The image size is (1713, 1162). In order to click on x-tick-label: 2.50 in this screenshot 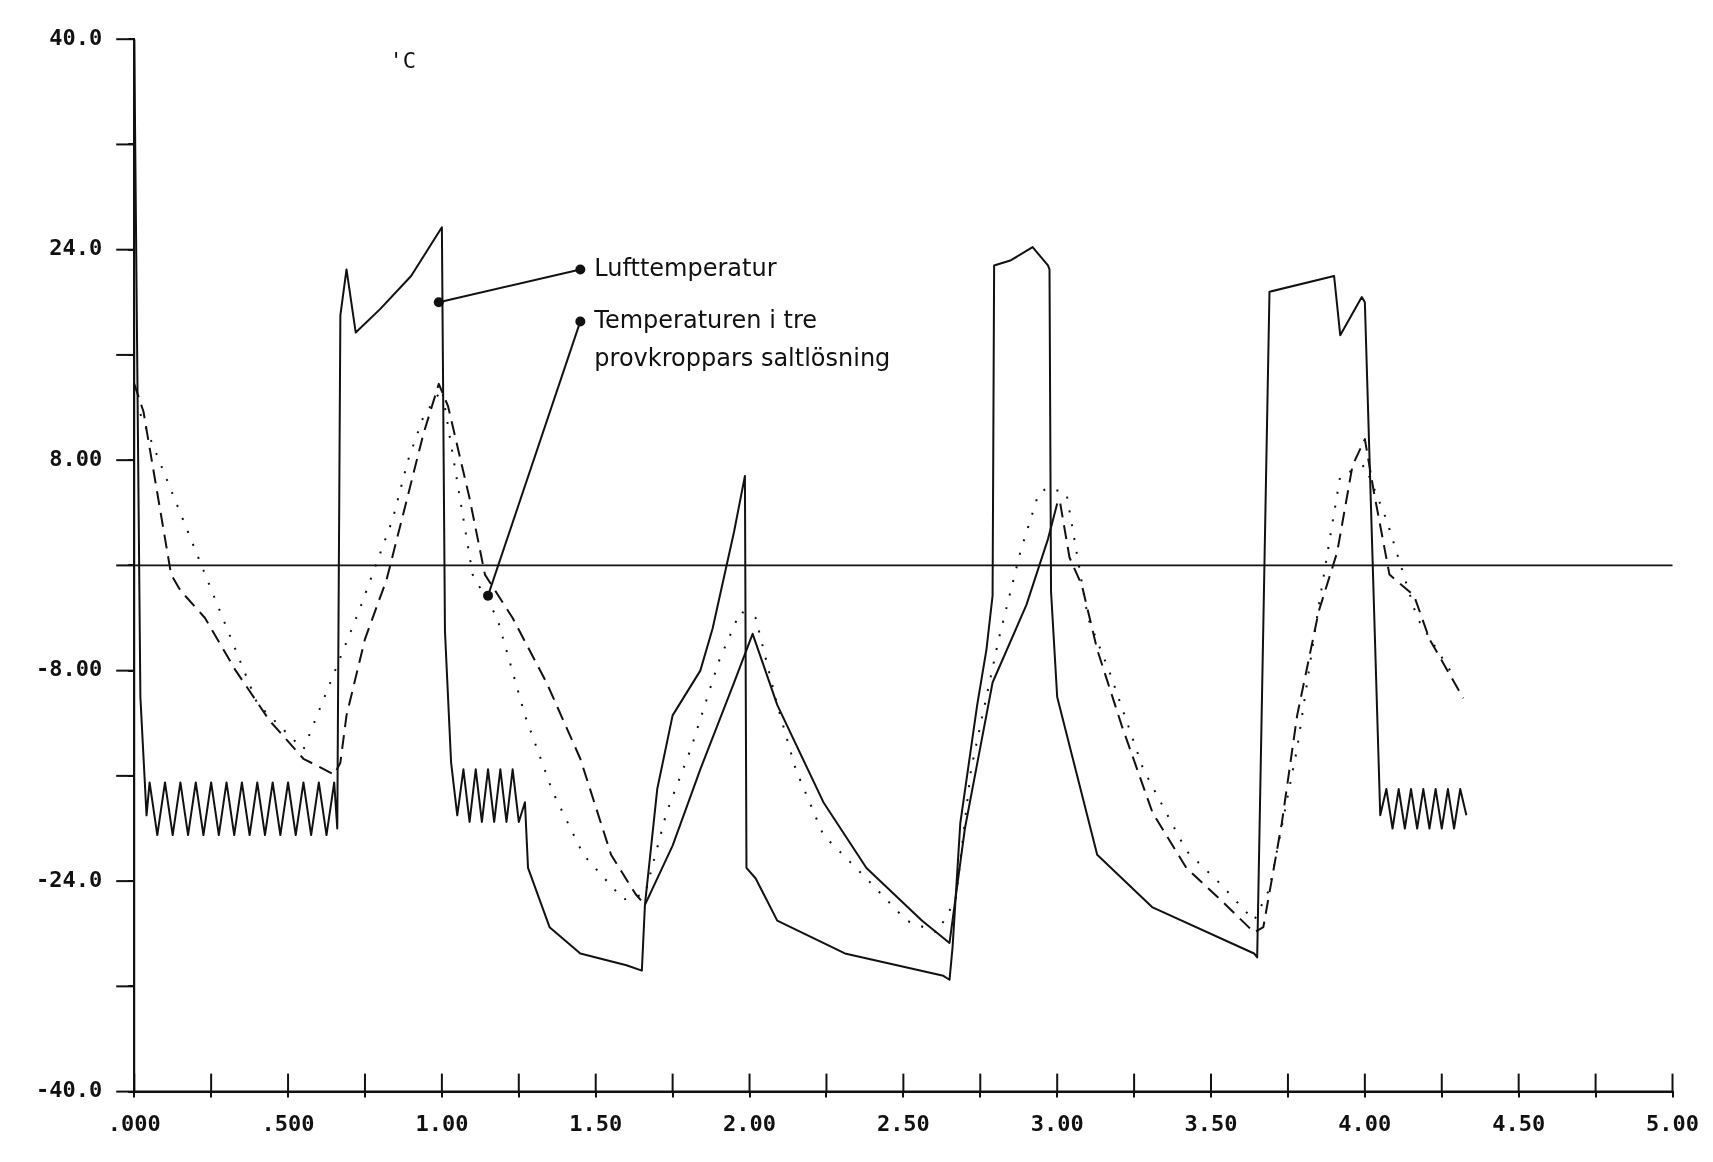, I will do `click(903, 1123)`.